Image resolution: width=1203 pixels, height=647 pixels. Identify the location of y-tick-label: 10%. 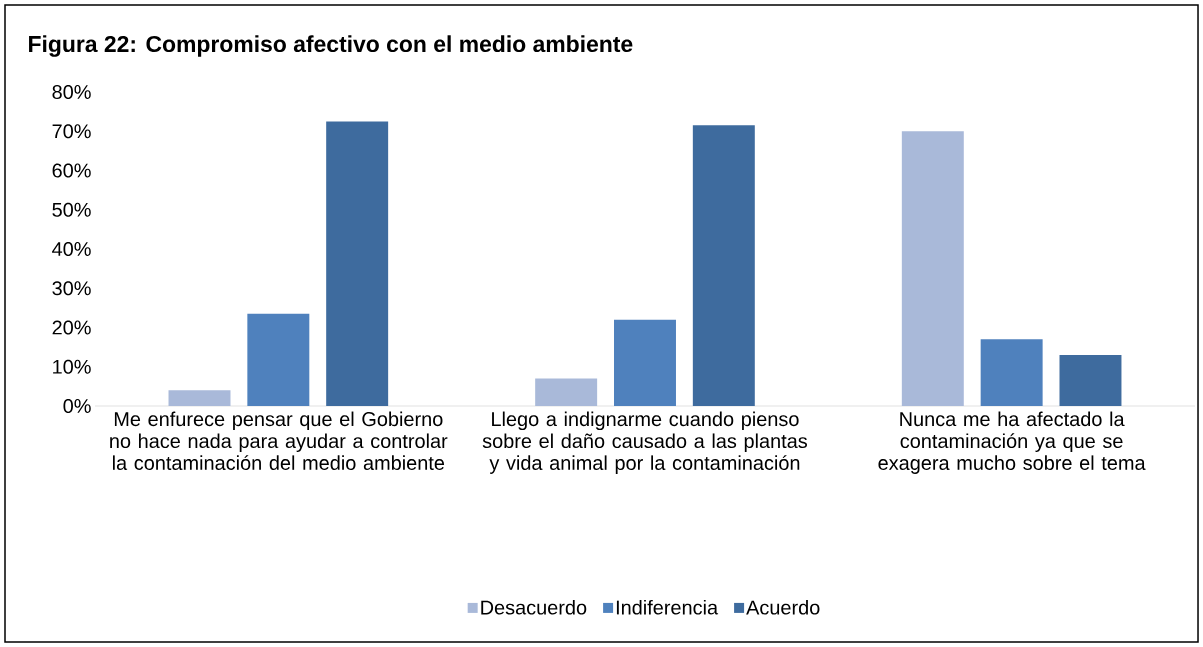
(72, 366).